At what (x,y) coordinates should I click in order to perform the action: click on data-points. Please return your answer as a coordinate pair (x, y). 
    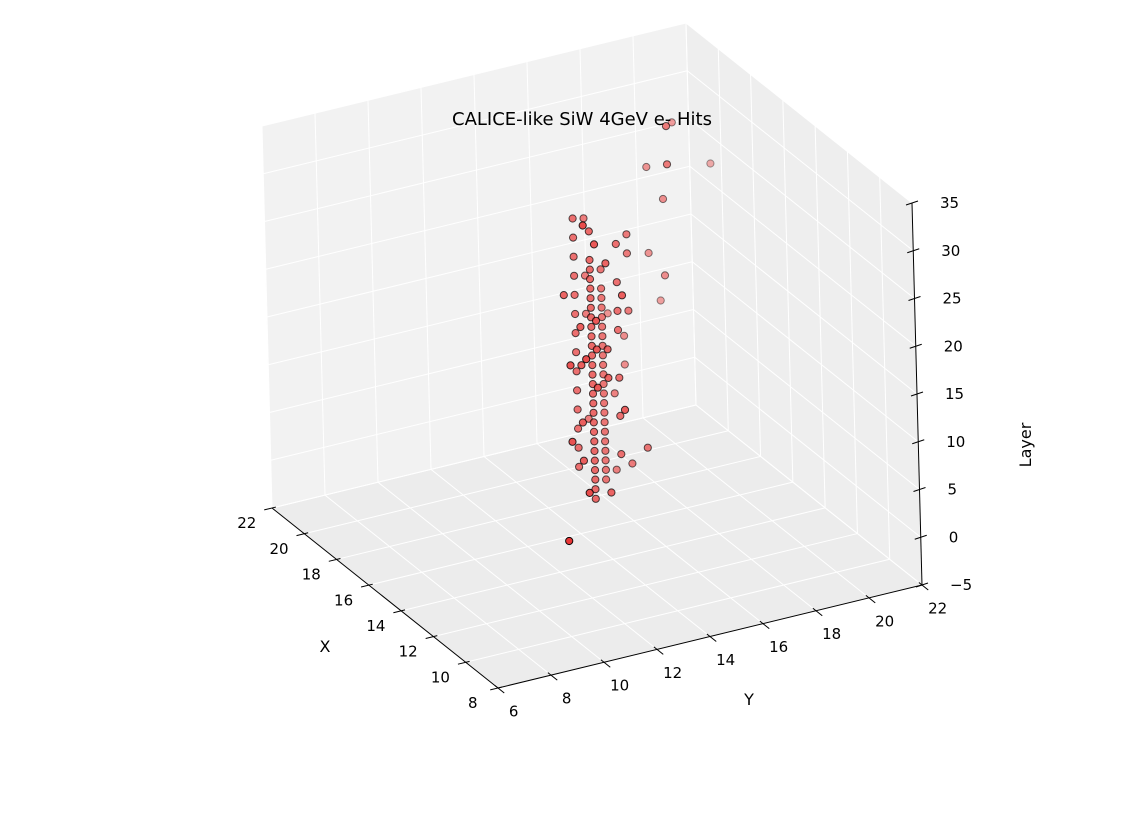
    Looking at the image, I should click on (637, 332).